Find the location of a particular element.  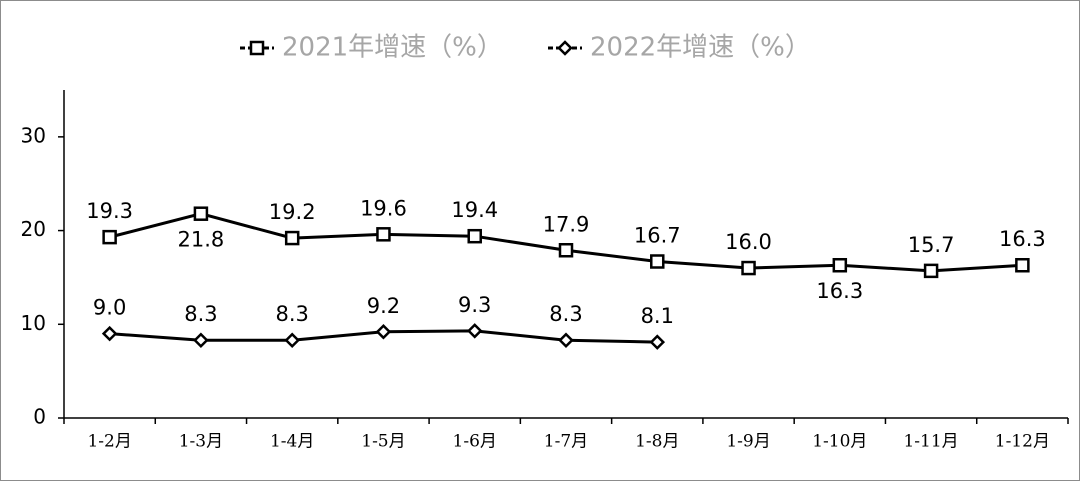

data-label: 19.4 is located at coordinates (474, 210).